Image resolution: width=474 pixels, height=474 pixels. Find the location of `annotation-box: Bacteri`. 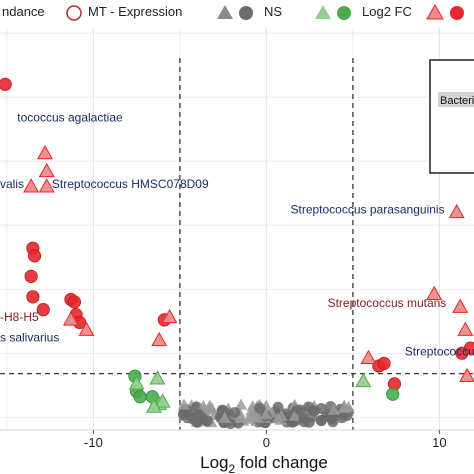

annotation-box: Bacteri is located at coordinates (451, 116).